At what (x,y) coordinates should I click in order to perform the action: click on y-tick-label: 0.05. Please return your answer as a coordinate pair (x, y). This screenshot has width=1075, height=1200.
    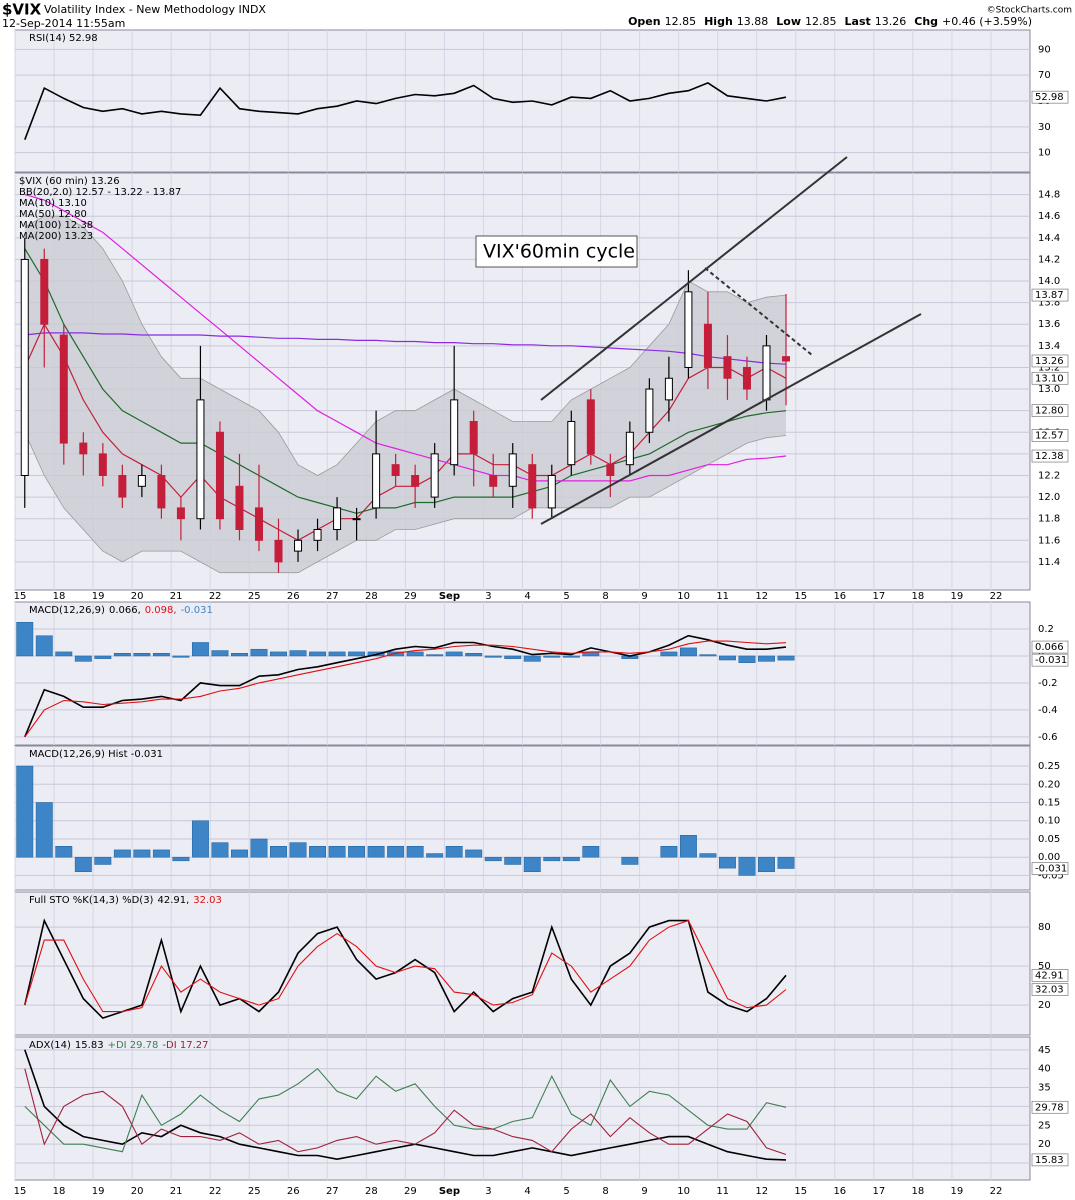
    Looking at the image, I should click on (1049, 839).